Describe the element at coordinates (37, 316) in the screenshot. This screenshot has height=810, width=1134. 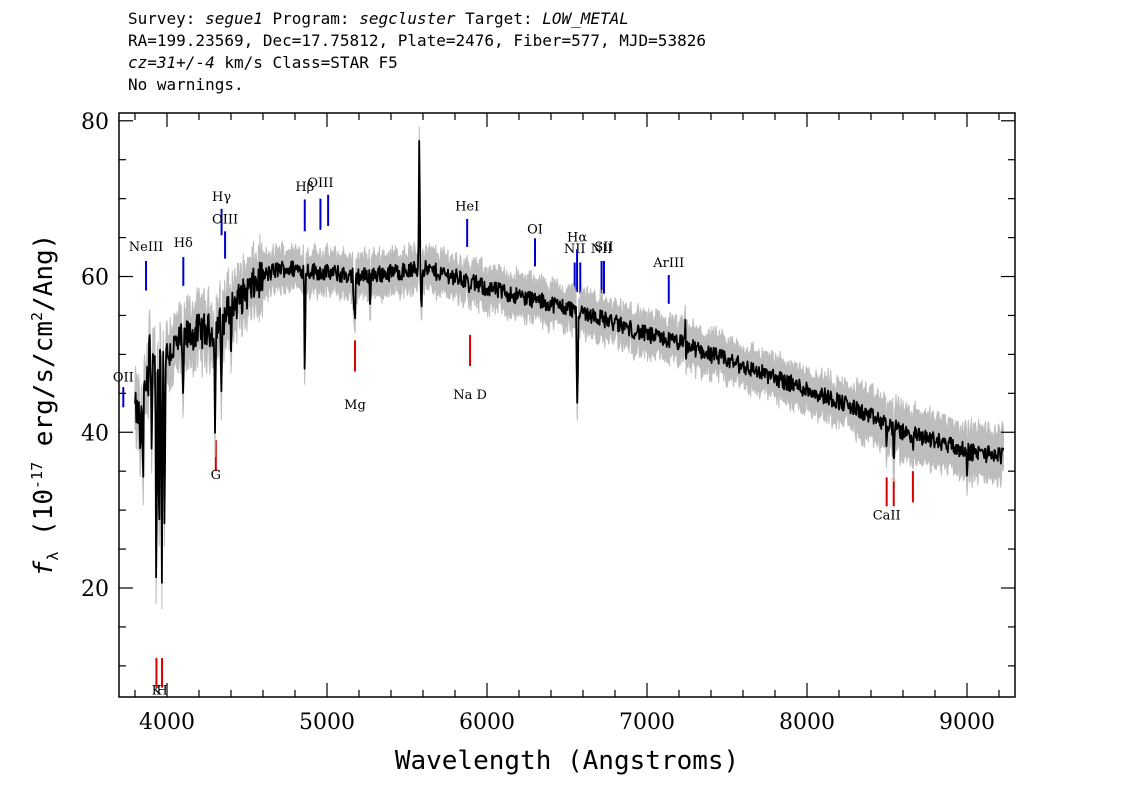
I see `y-axis-label-exponent-2: 2` at that location.